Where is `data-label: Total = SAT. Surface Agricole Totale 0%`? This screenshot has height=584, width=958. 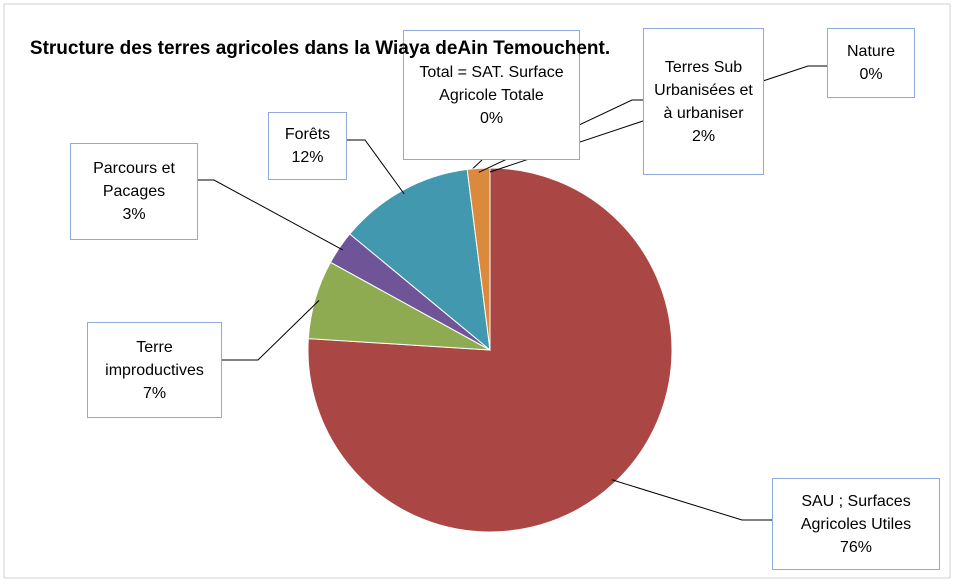
data-label: Total = SAT. Surface Agricole Totale 0% is located at coordinates (491, 95).